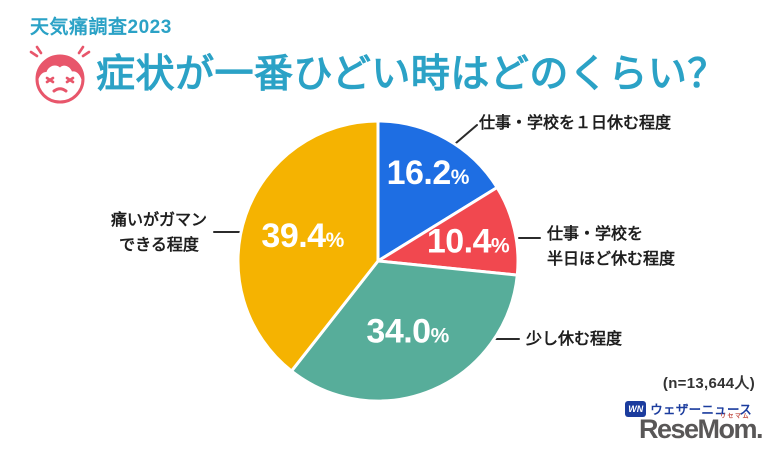 The image size is (770, 459). What do you see at coordinates (611, 247) in the screenshot?
I see `slice-label-half-day: 仕事・学校を 半日ほど休む程度` at bounding box center [611, 247].